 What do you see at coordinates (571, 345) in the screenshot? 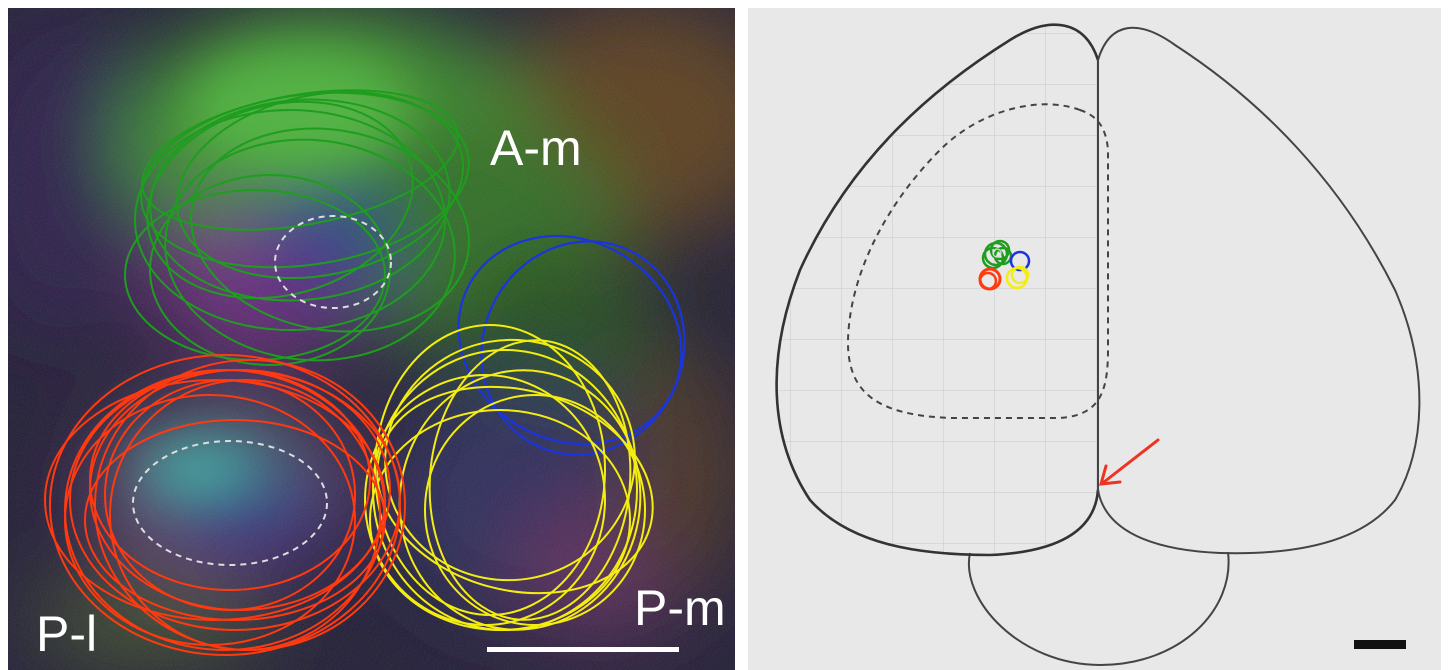
I see `blue-roi-cluster` at bounding box center [571, 345].